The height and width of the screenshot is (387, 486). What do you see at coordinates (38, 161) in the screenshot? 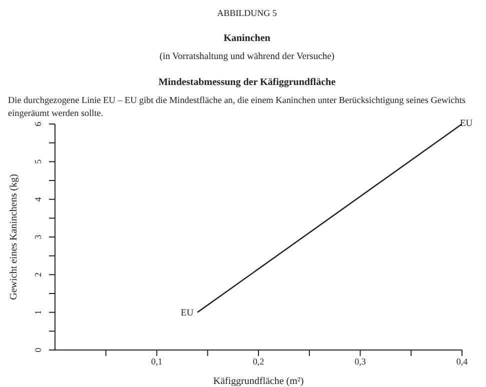
I see `y-tick-label: 5` at bounding box center [38, 161].